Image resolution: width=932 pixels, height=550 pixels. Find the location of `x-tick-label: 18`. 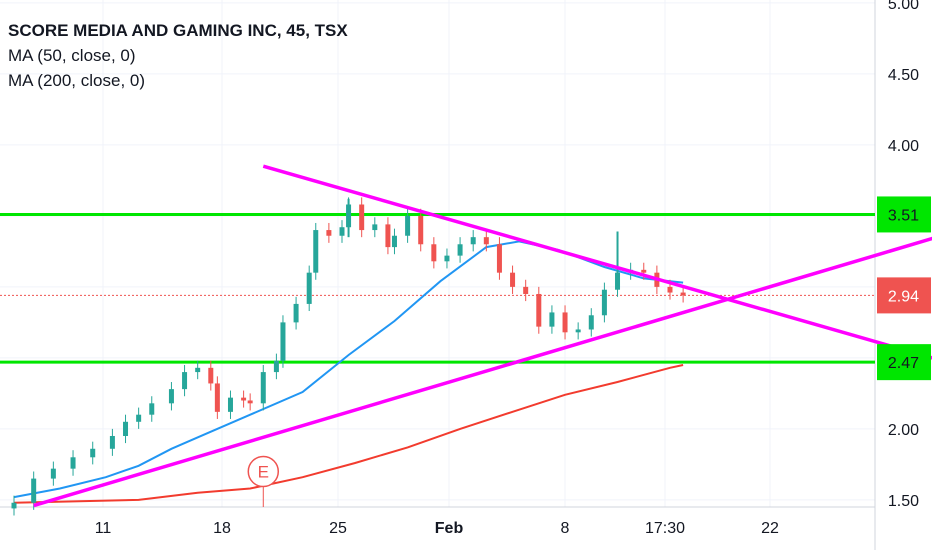

x-tick-label: 18 is located at coordinates (222, 528).